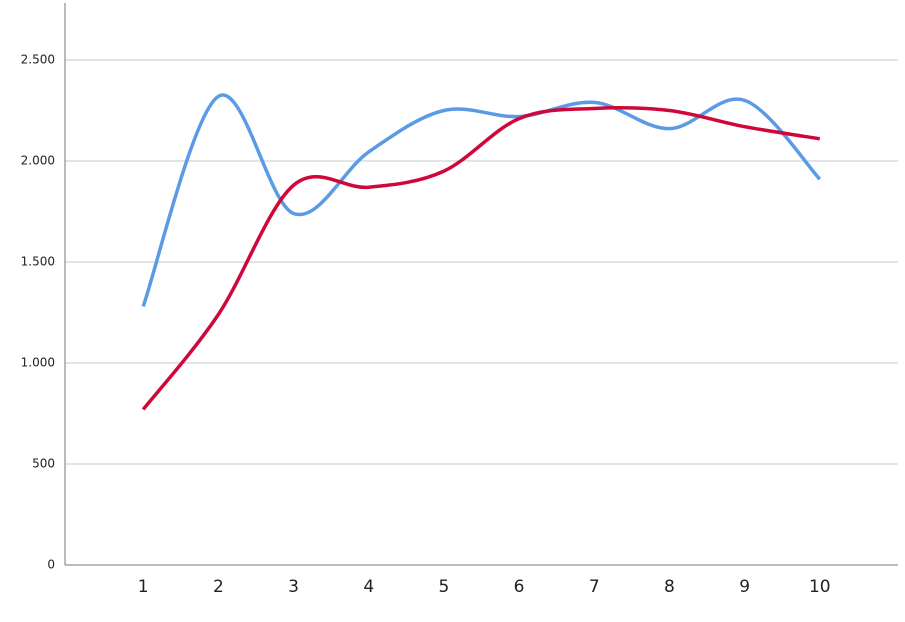 This screenshot has height=622, width=905. Describe the element at coordinates (143, 587) in the screenshot. I see `x-tick-label: 1` at that location.